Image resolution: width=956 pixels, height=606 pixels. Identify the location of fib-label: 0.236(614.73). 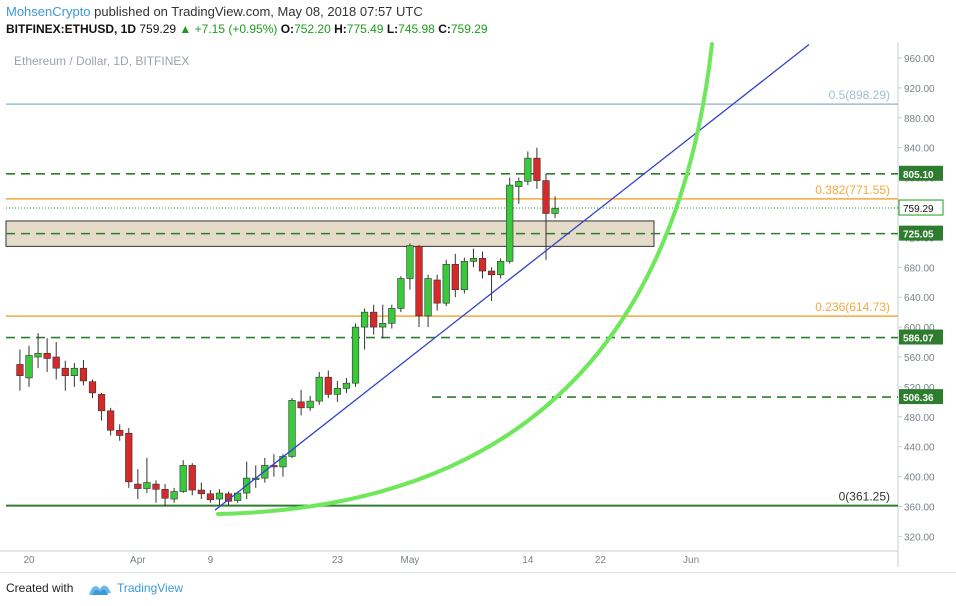
(852, 307).